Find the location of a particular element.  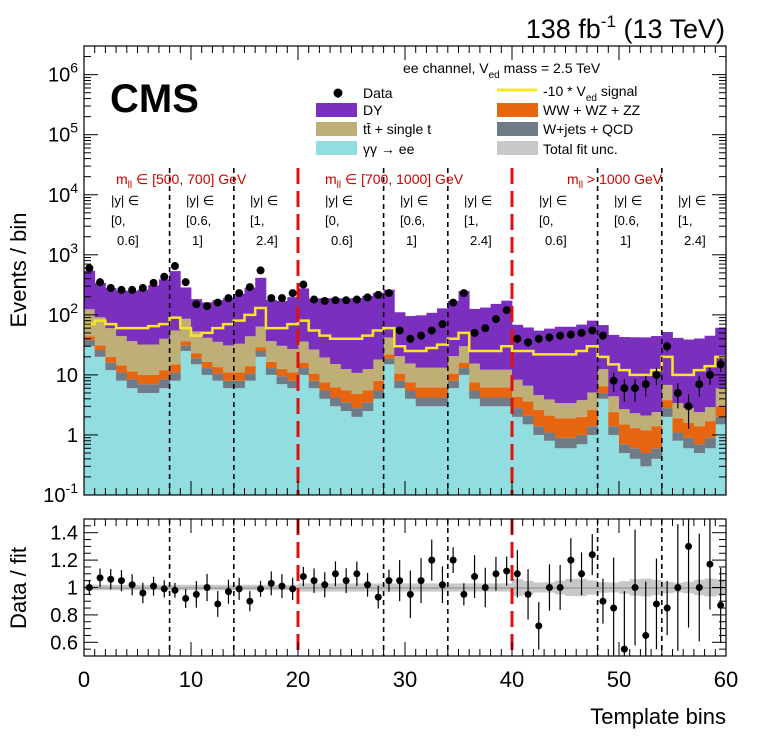

legend-data: Data is located at coordinates (363, 93).